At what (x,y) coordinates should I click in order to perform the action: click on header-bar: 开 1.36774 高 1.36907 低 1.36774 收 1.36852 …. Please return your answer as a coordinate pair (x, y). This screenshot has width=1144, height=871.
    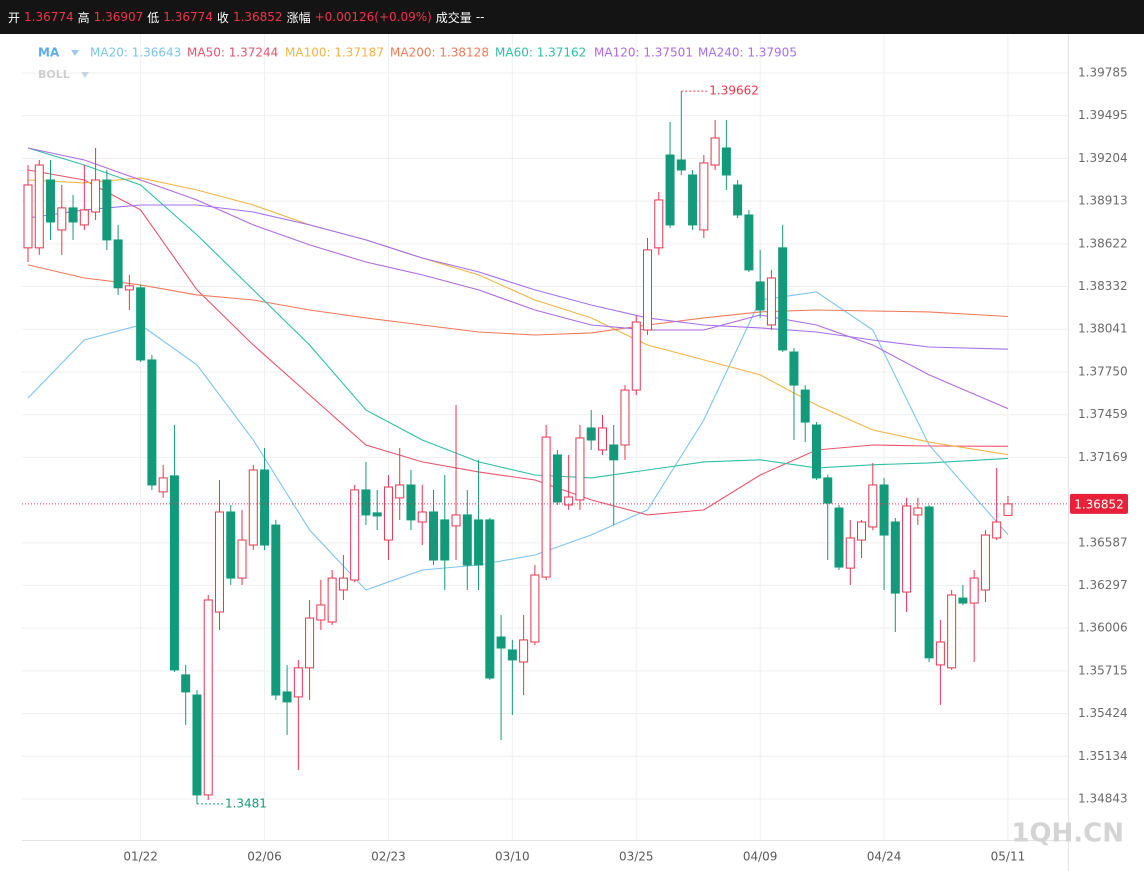
    Looking at the image, I should click on (572, 17).